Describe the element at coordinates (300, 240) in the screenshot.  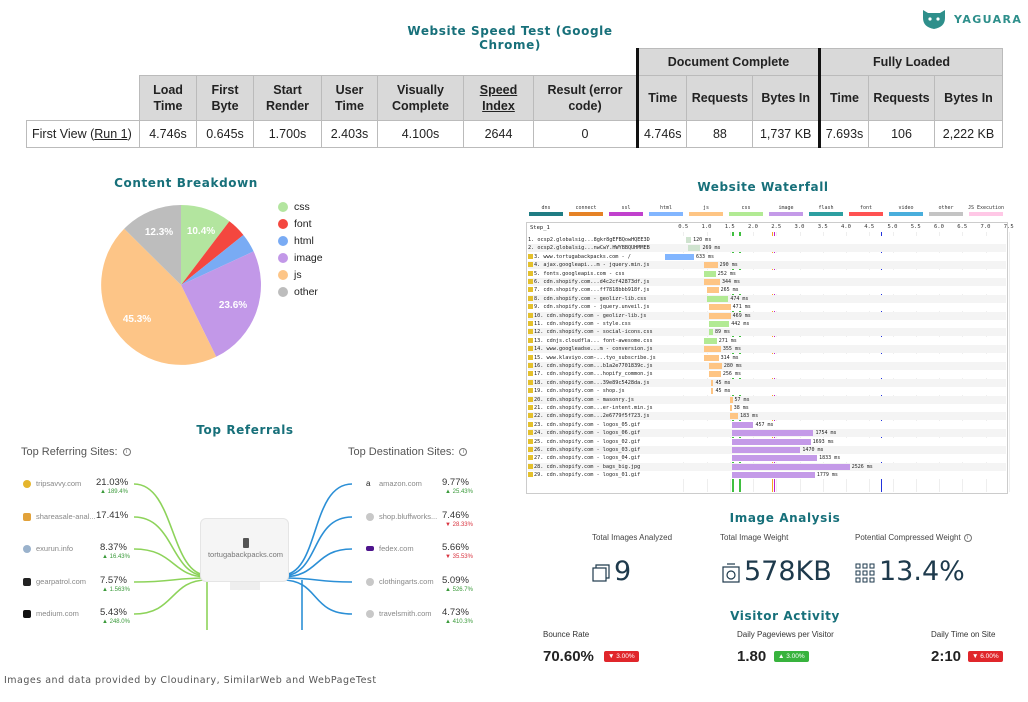
I see `legend-item-html: html` at that location.